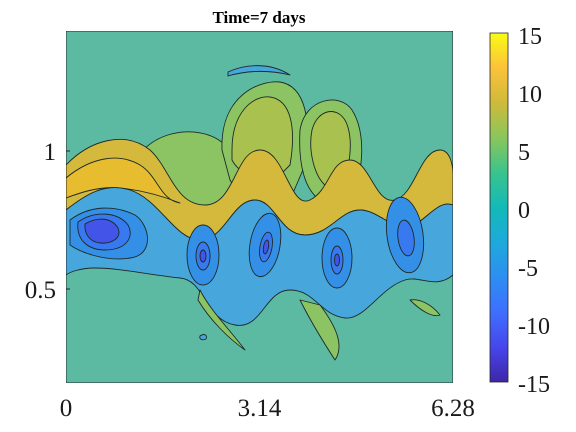 The width and height of the screenshot is (576, 432). What do you see at coordinates (499, 207) in the screenshot?
I see `colorbar-gradient` at bounding box center [499, 207].